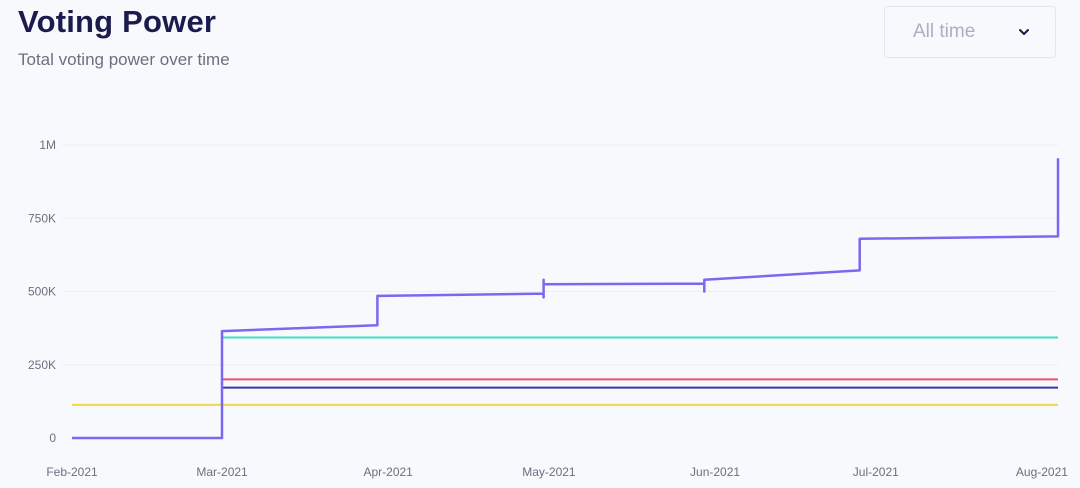  What do you see at coordinates (944, 31) in the screenshot?
I see `time-range-value: All time` at bounding box center [944, 31].